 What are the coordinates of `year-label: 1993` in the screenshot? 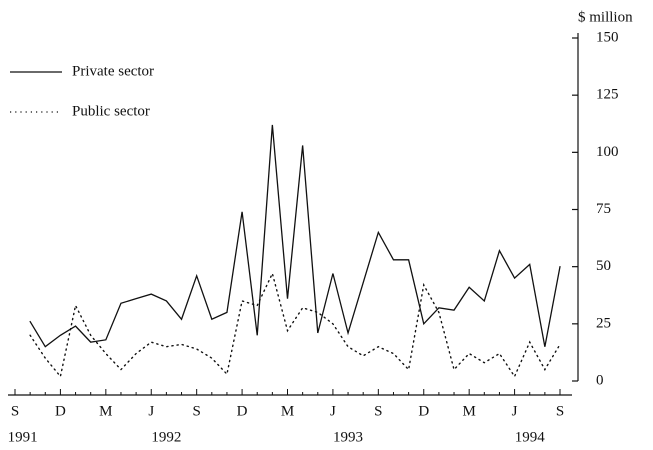 It's located at (348, 437).